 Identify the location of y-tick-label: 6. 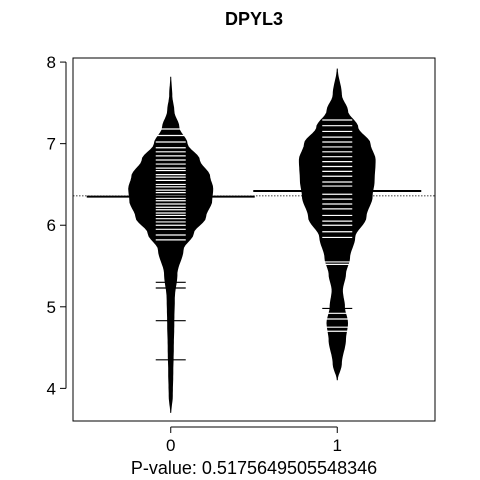
(51, 225).